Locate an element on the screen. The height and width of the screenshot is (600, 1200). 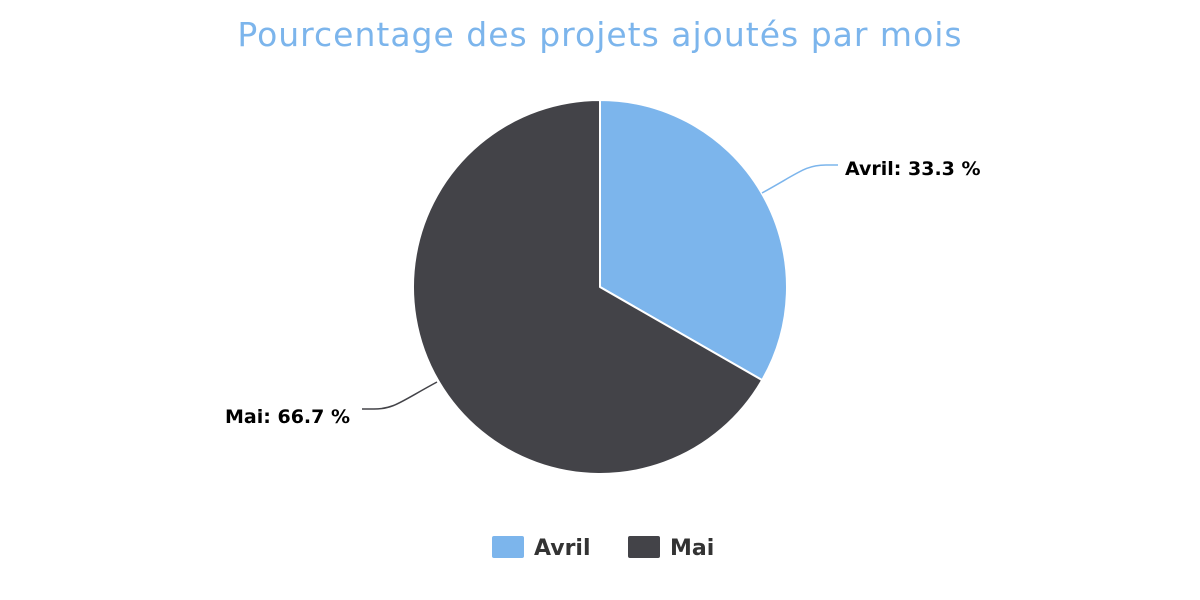
chart-title: Pourcentage des projets ajoutés par mois is located at coordinates (599, 34).